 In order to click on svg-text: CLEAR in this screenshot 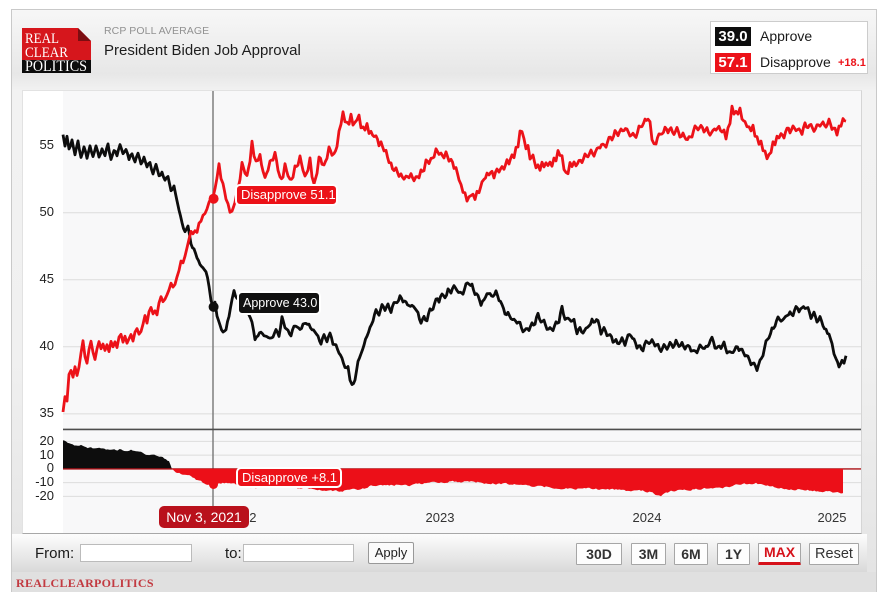, I will do `click(46, 53)`.